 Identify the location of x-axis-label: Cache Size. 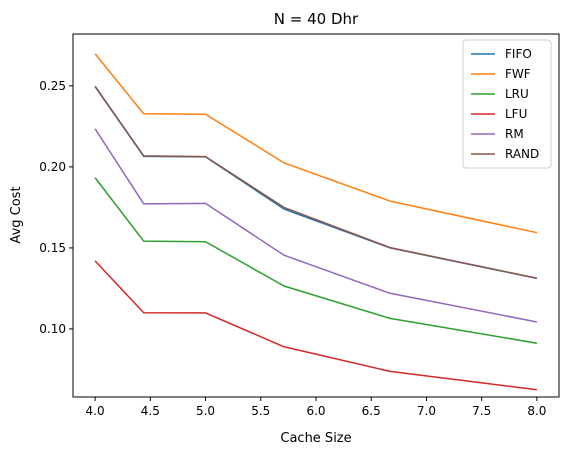
(315, 438).